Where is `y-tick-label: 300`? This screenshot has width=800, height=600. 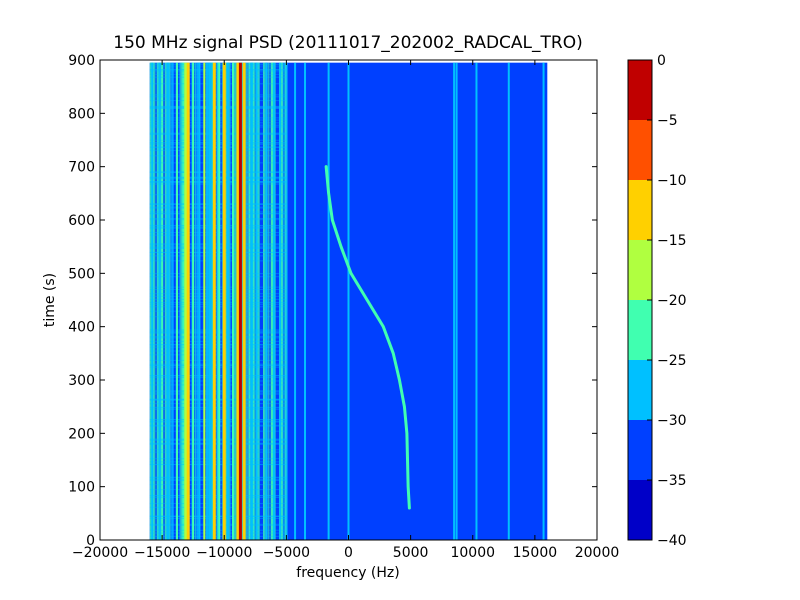
y-tick-label: 300 is located at coordinates (81, 381).